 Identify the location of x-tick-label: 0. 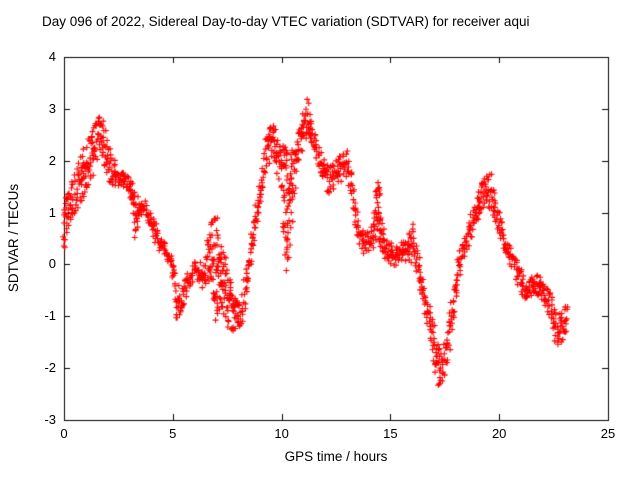
(64, 433).